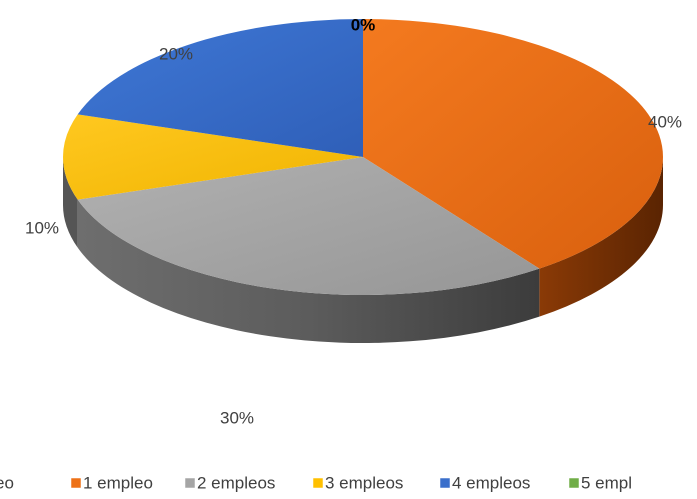 The width and height of the screenshot is (697, 499). Describe the element at coordinates (220, 88) in the screenshot. I see `slice-4-empleos` at that location.